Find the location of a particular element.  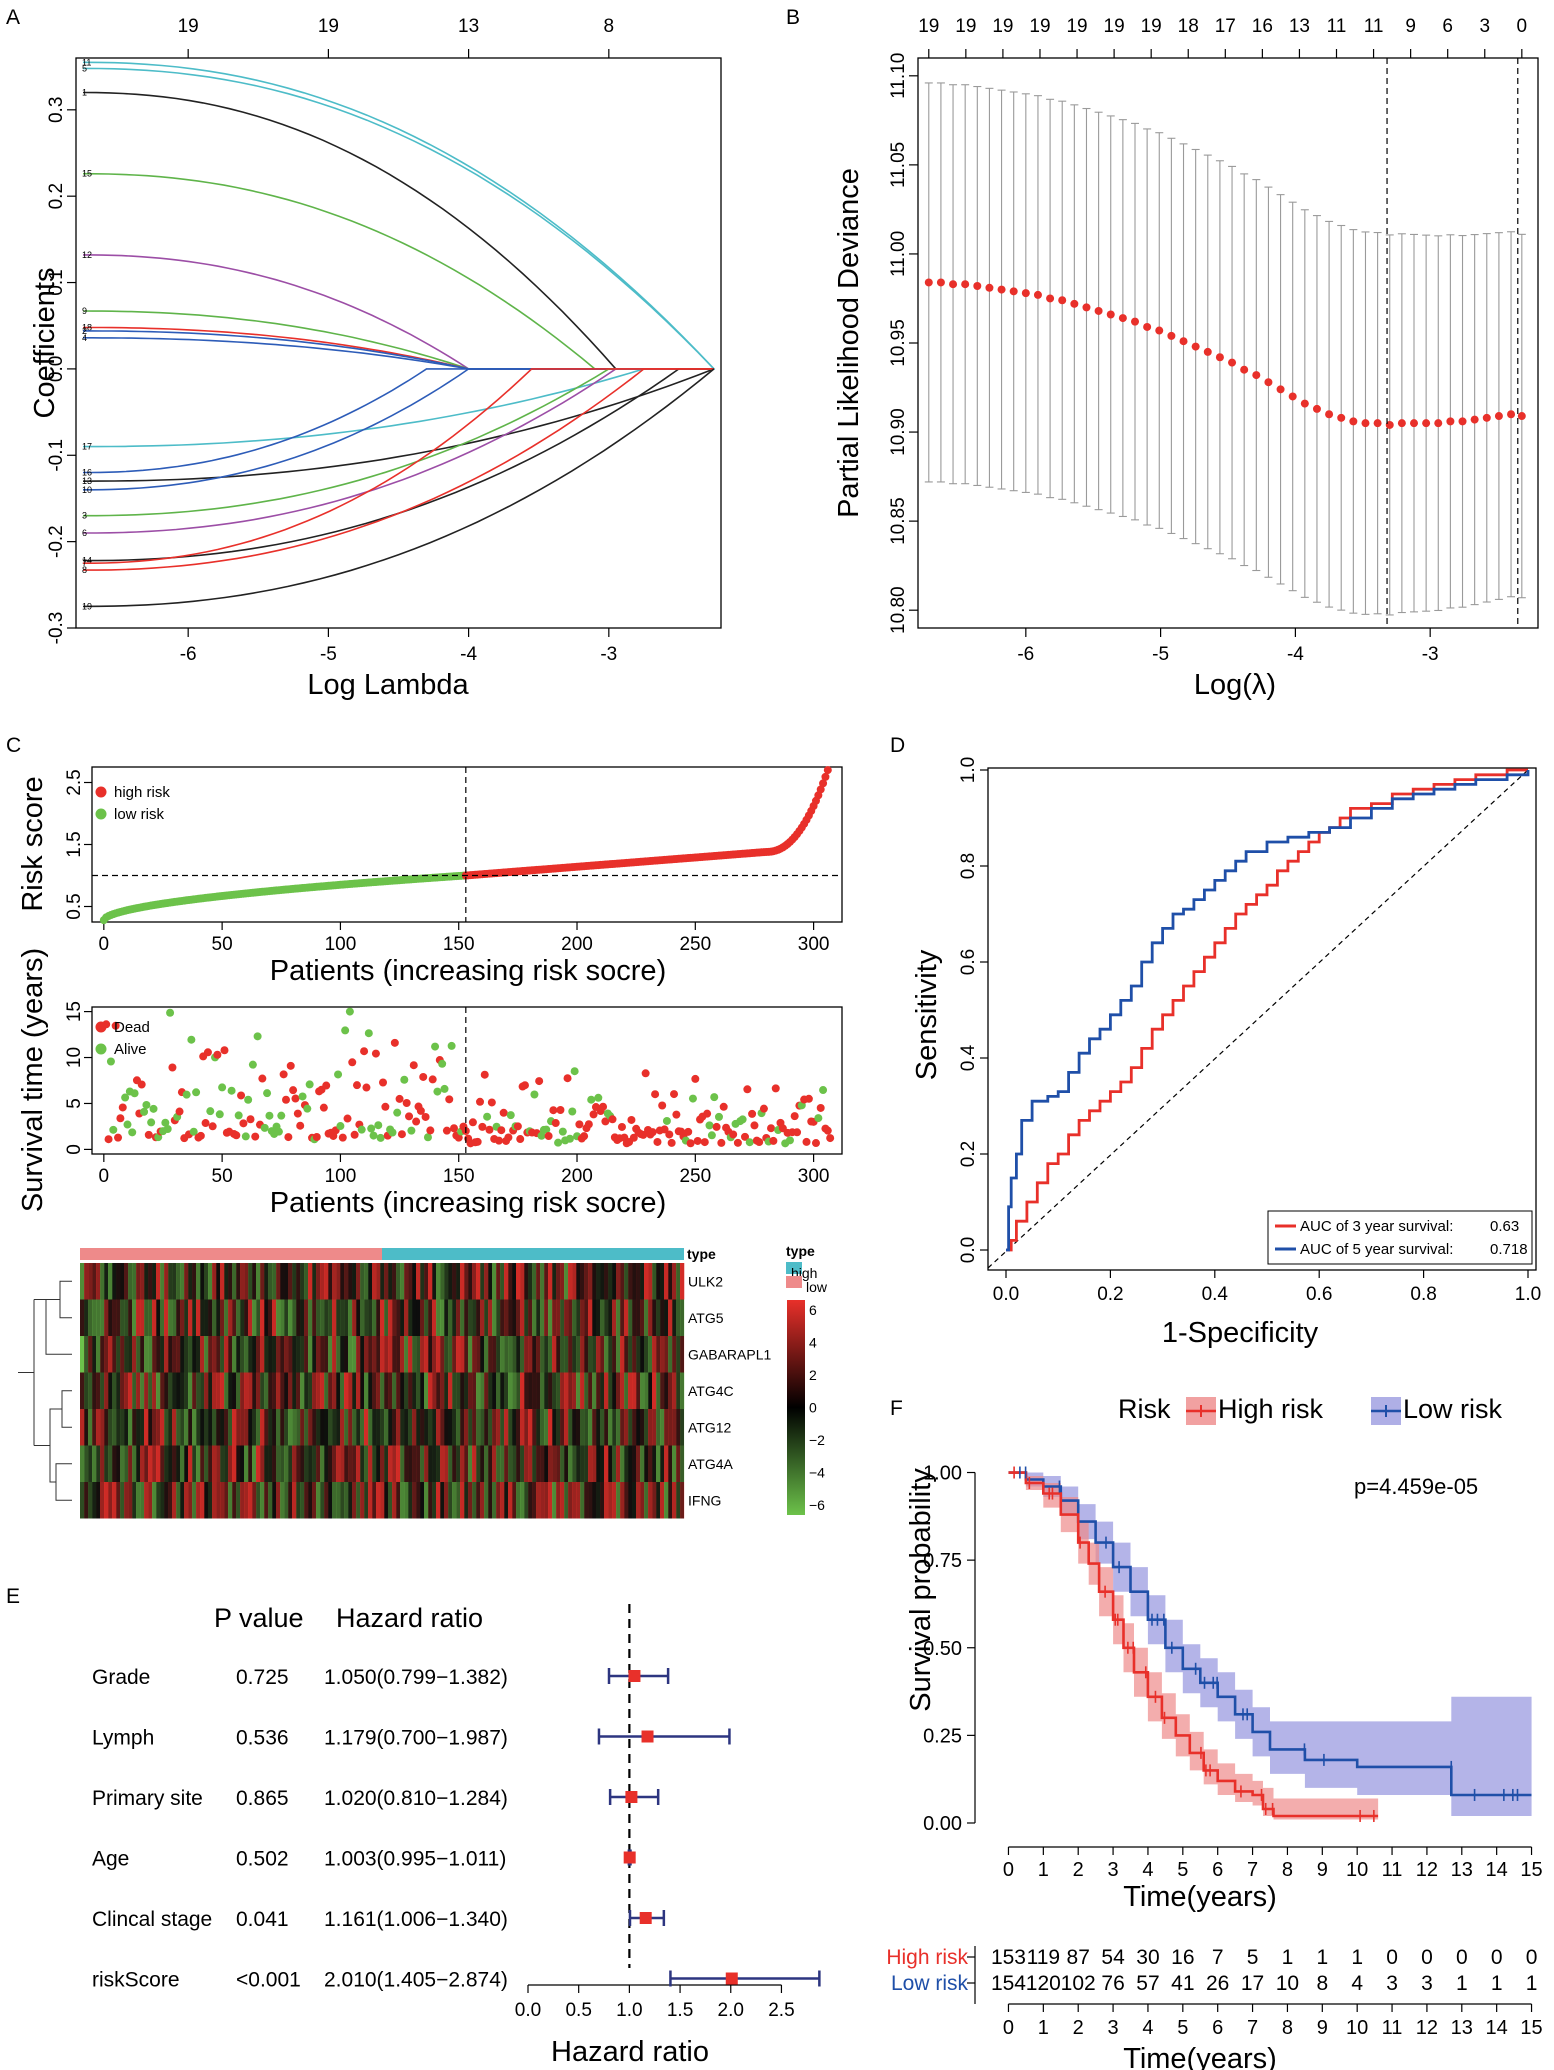

forest-row-hr: 2.010(1.405−2.874) is located at coordinates (416, 1980).